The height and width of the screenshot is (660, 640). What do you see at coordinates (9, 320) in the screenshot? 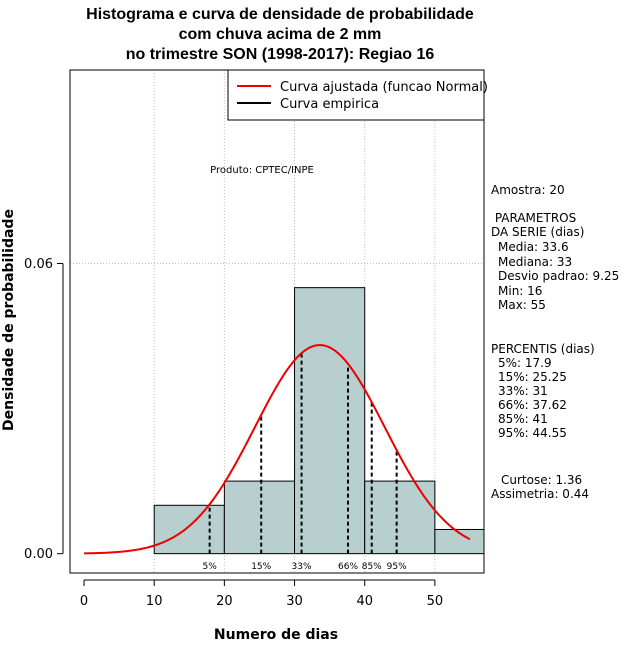
I see `y-axis-label: Densidade de probabilidade` at bounding box center [9, 320].